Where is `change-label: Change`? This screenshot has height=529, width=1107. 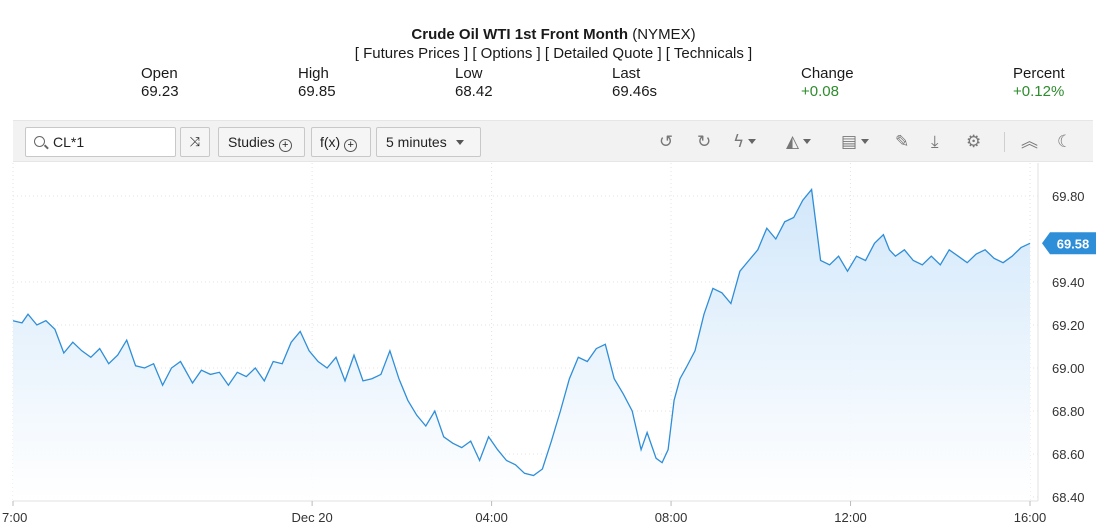
change-label: Change is located at coordinates (827, 73).